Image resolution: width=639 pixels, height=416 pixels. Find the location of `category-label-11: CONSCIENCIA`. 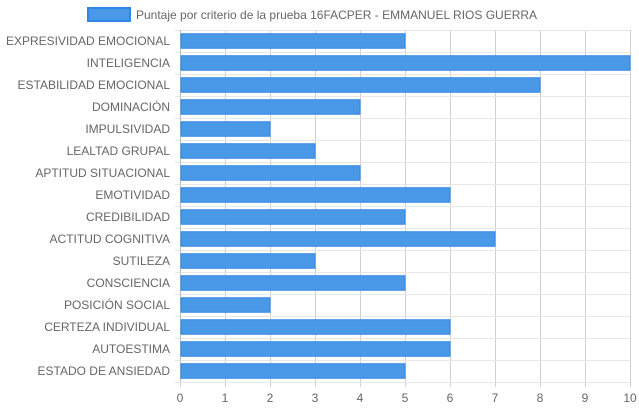

category-label-11: CONSCIENCIA is located at coordinates (128, 283).